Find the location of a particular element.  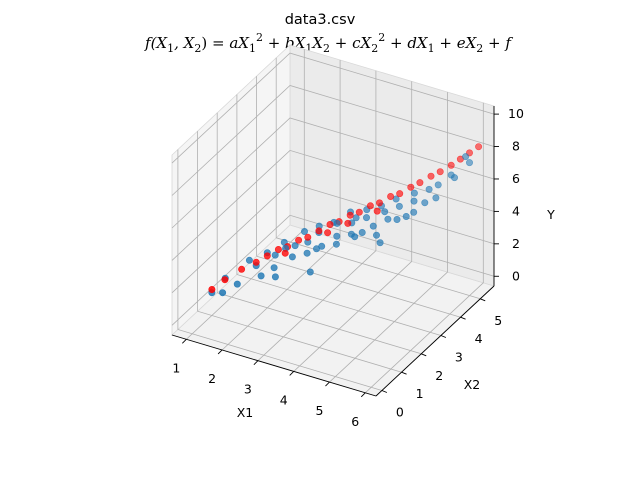

x-tick-label: 3 is located at coordinates (248, 389).